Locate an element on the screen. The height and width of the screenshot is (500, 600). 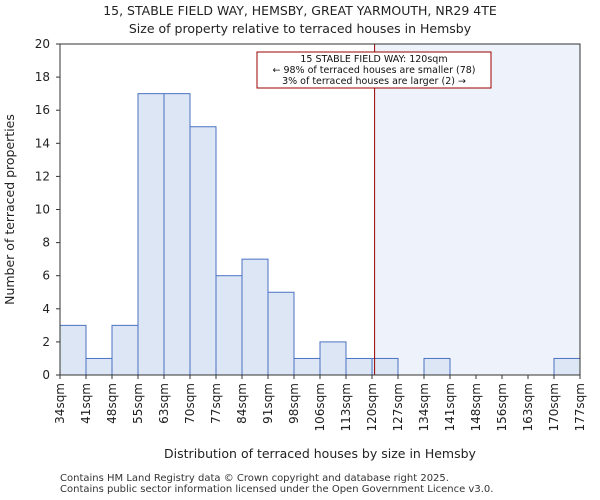
x-tick-label: 113sqm is located at coordinates (346, 407).